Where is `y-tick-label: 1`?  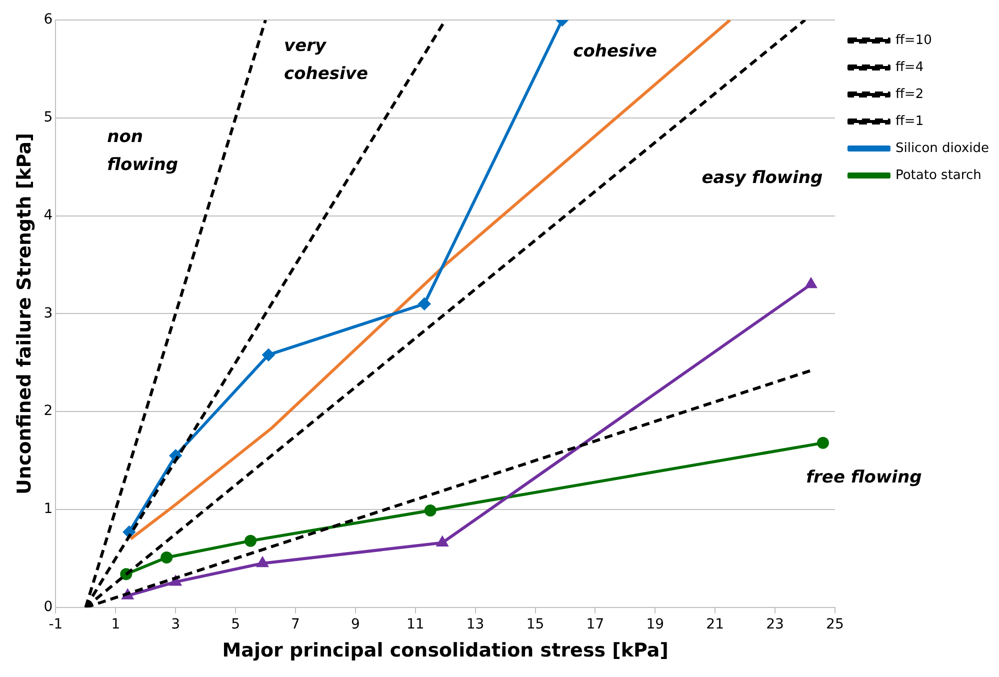 y-tick-label: 1 is located at coordinates (48, 509).